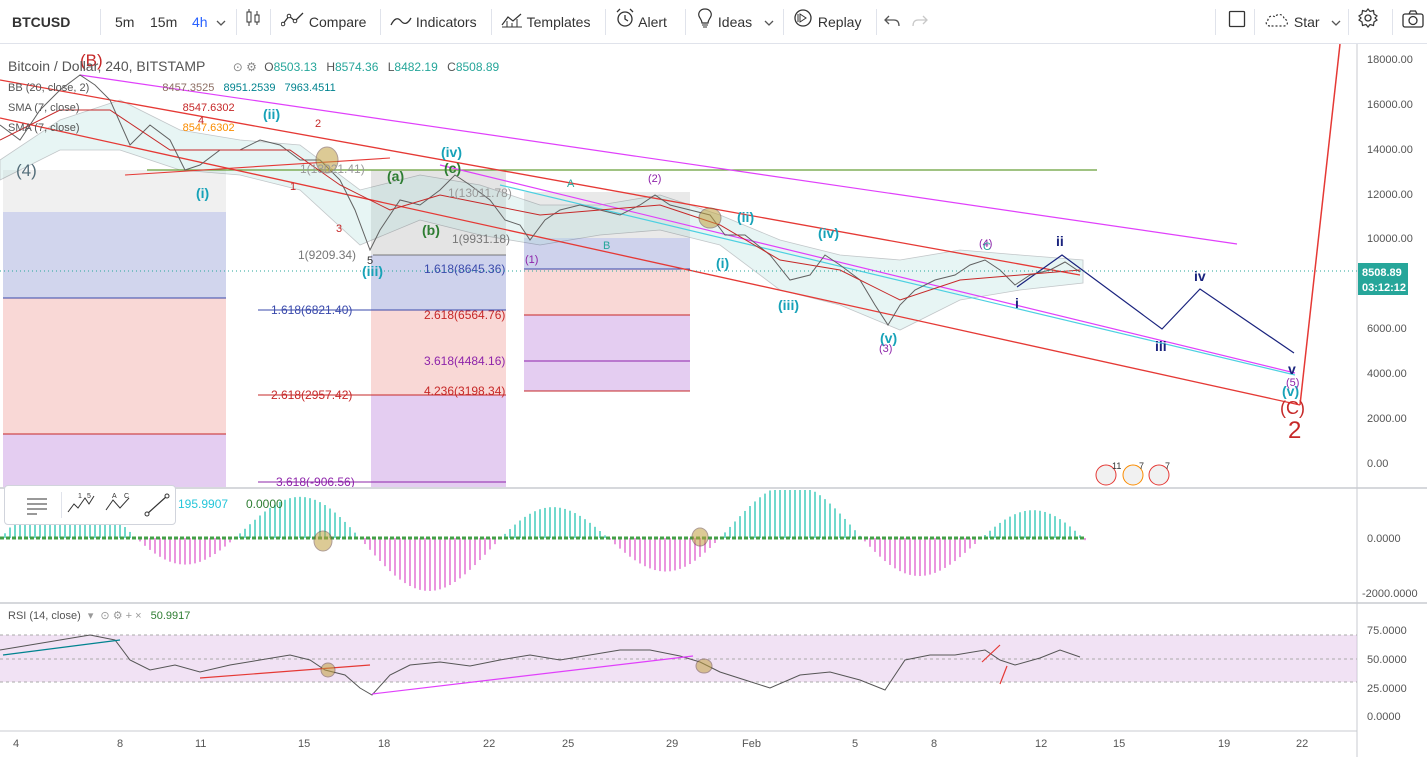  Describe the element at coordinates (531, 260) in the screenshot. I see `wave-label: (1)` at that location.